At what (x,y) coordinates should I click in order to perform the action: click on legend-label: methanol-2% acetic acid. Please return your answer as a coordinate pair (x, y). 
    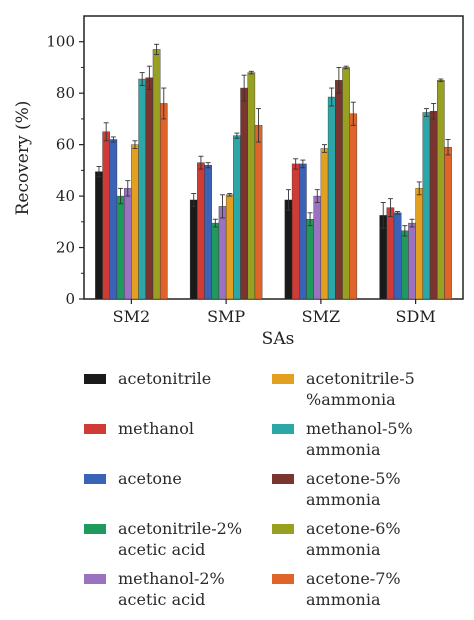
    Looking at the image, I should click on (171, 589).